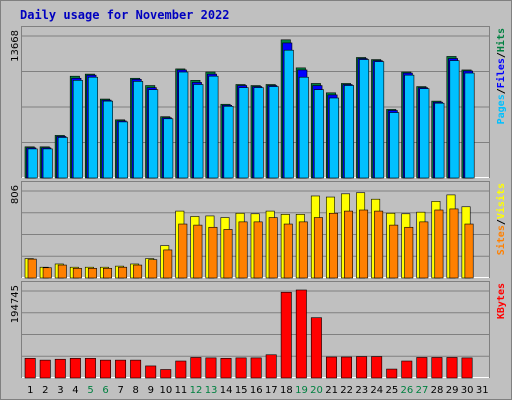 The width and height of the screenshot is (512, 400). I want to click on day-label-12: 12, so click(196, 390).